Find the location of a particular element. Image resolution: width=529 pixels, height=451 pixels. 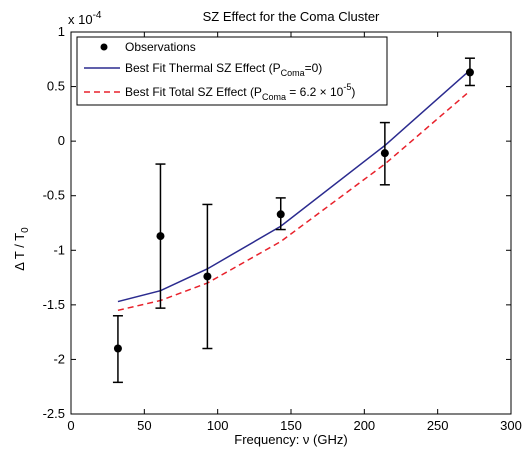

legend-box is located at coordinates (232, 71).